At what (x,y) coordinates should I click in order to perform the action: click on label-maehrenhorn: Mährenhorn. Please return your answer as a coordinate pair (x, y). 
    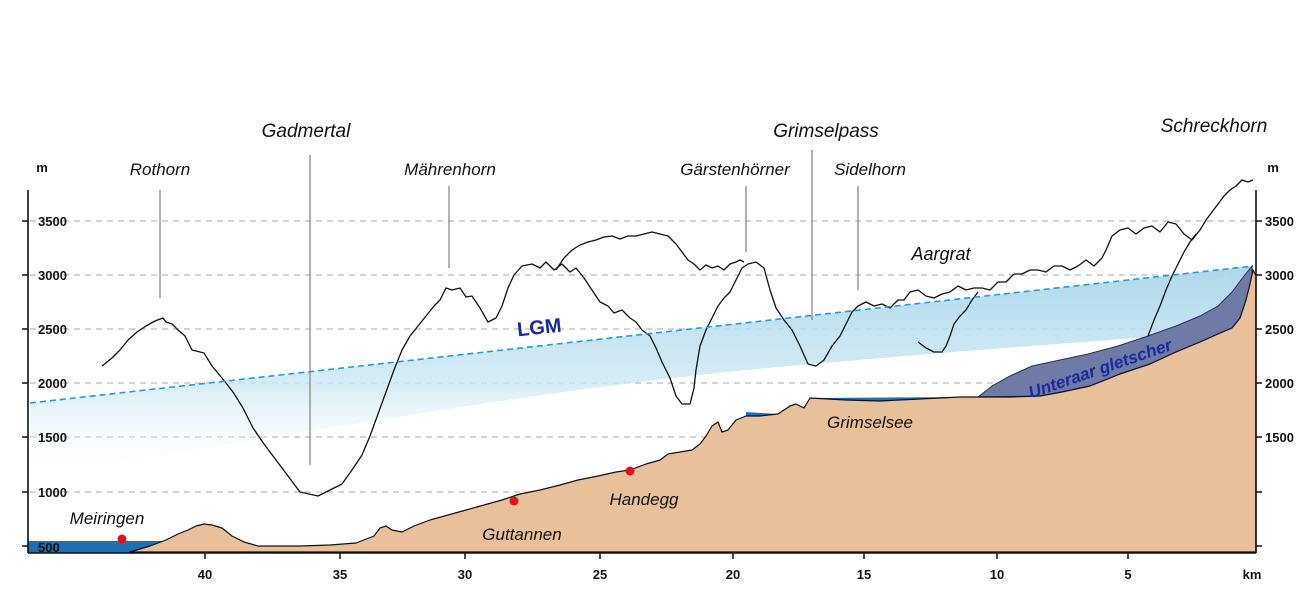
    Looking at the image, I should click on (450, 169).